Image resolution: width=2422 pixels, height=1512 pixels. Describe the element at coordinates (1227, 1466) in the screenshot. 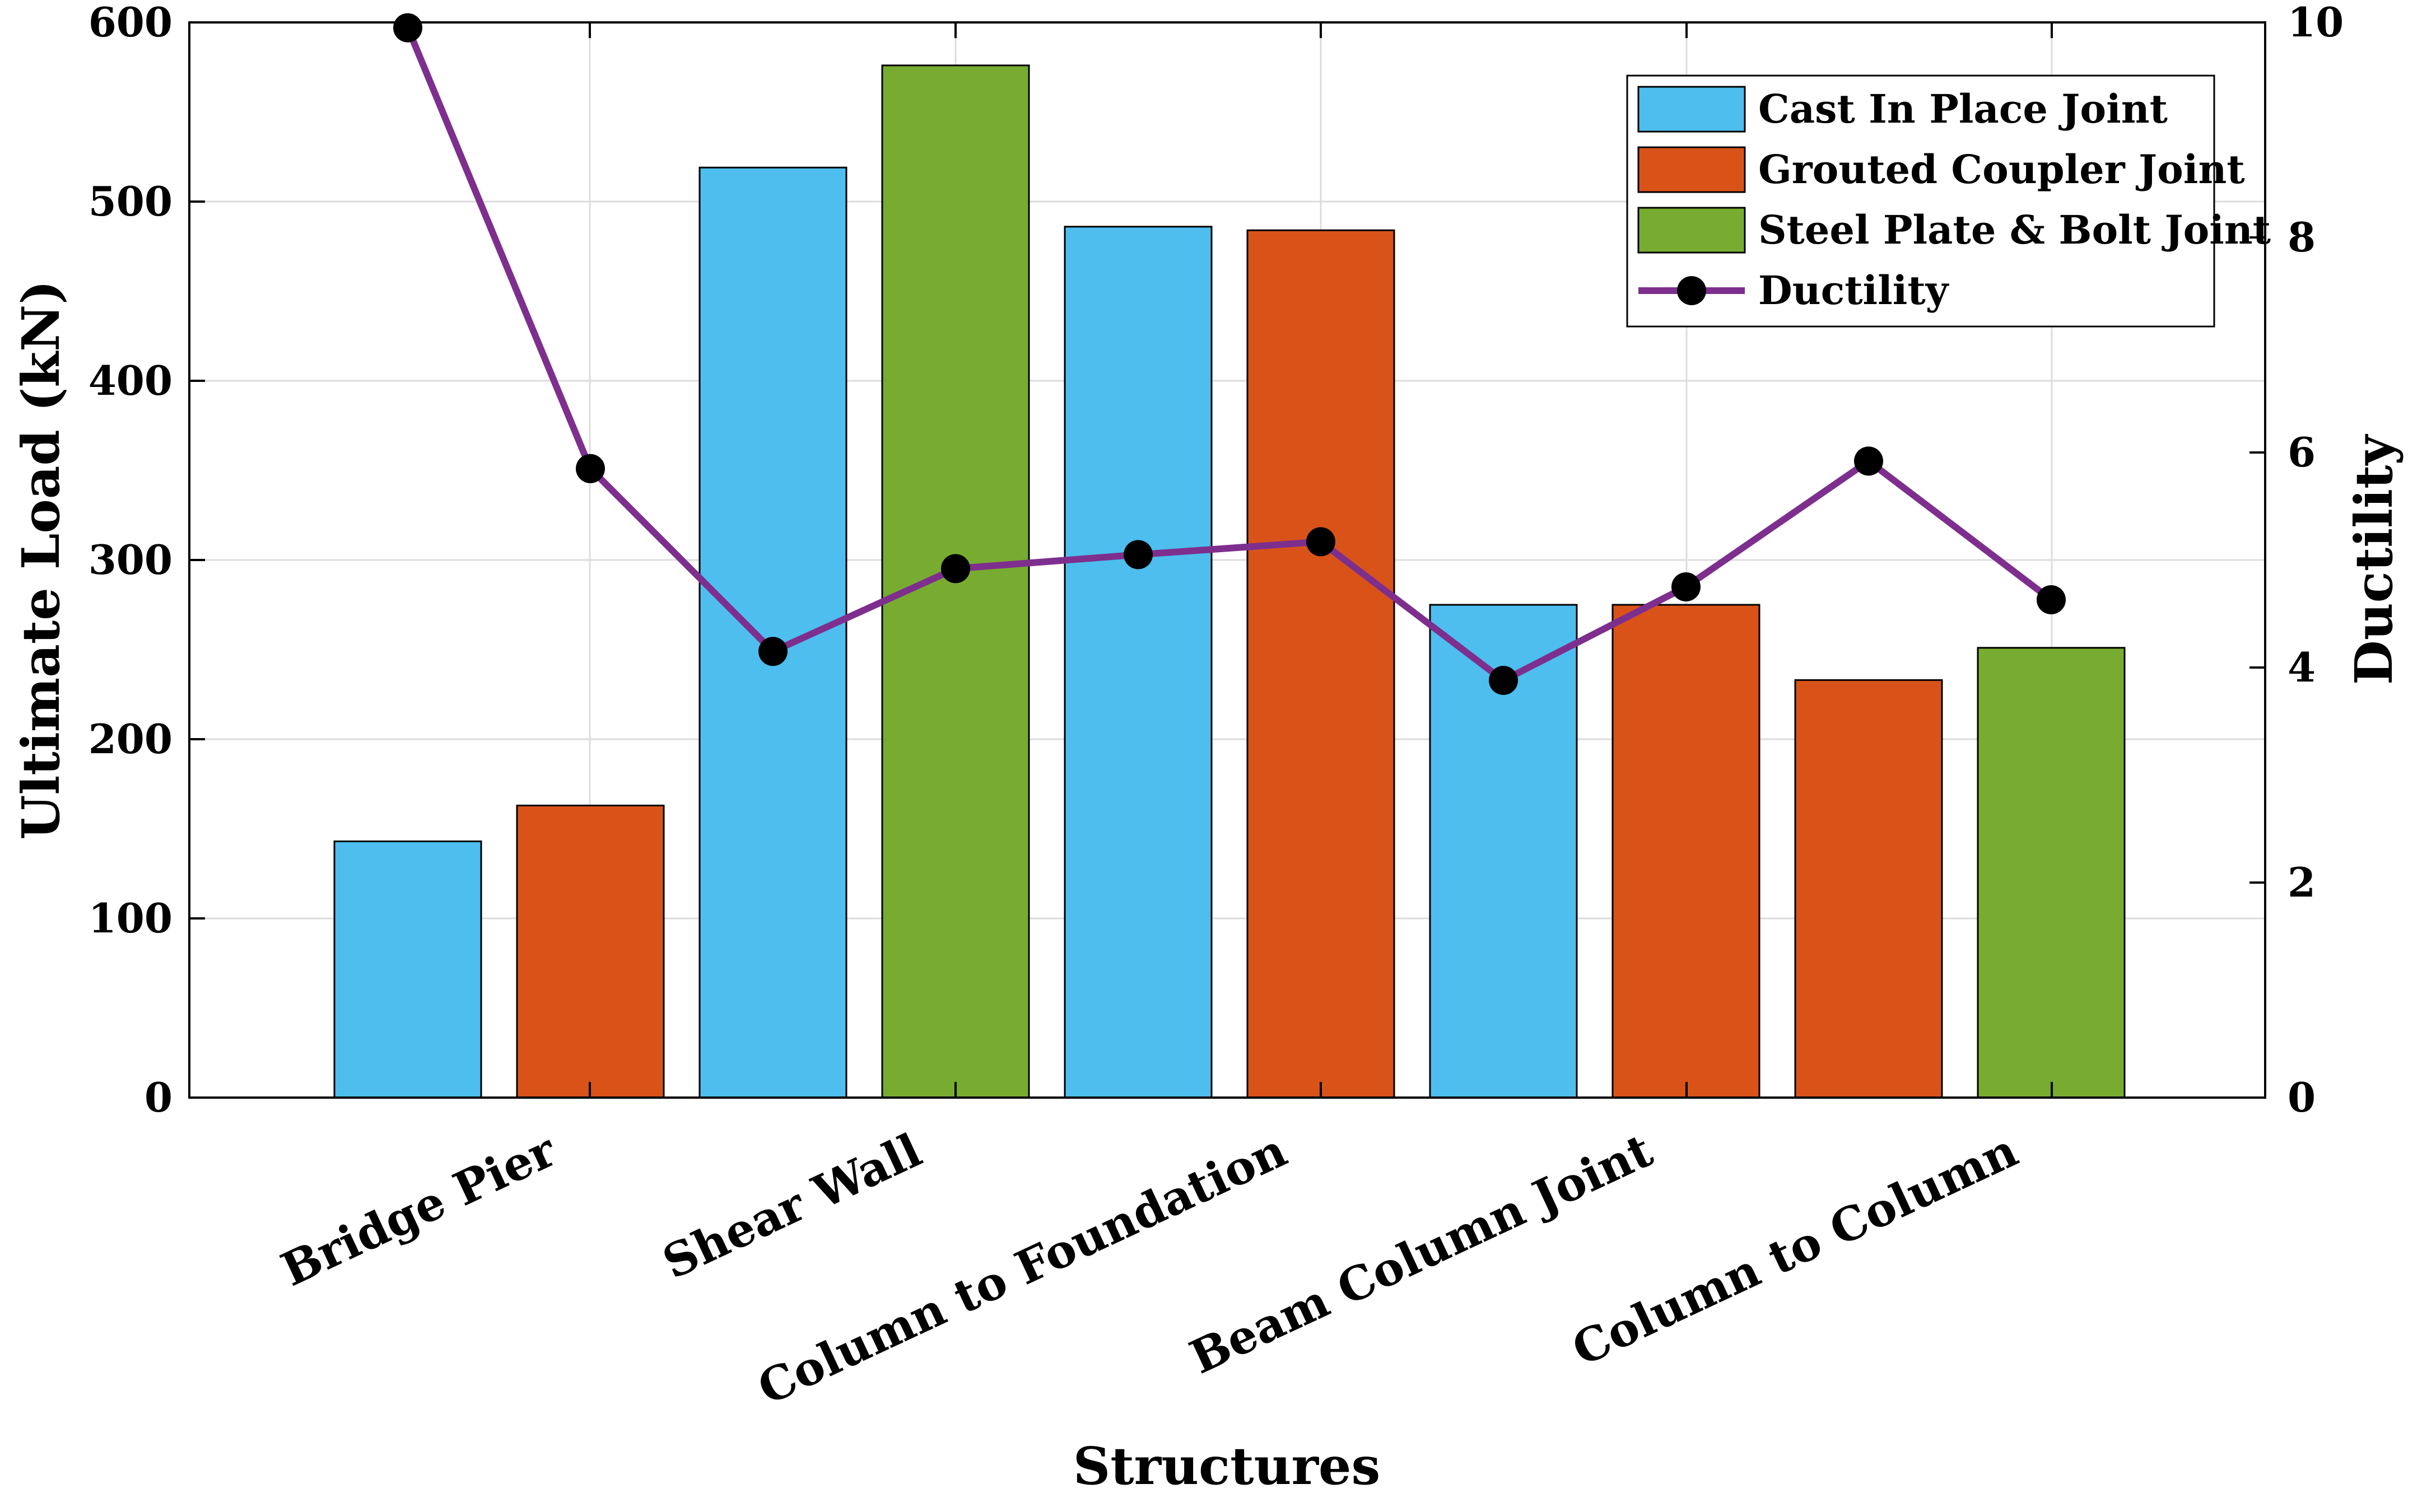

I see `x-axis-title: Structures` at that location.